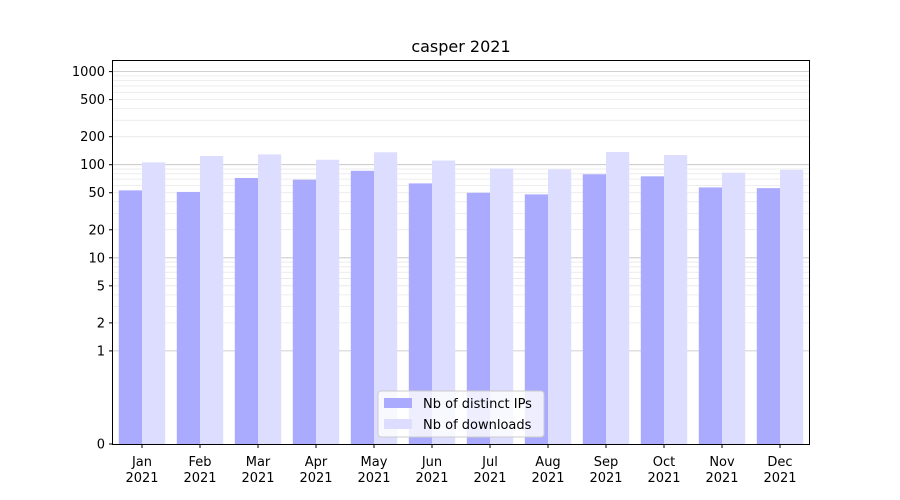  What do you see at coordinates (398, 424) in the screenshot?
I see `legend-swatch-downloads` at bounding box center [398, 424].